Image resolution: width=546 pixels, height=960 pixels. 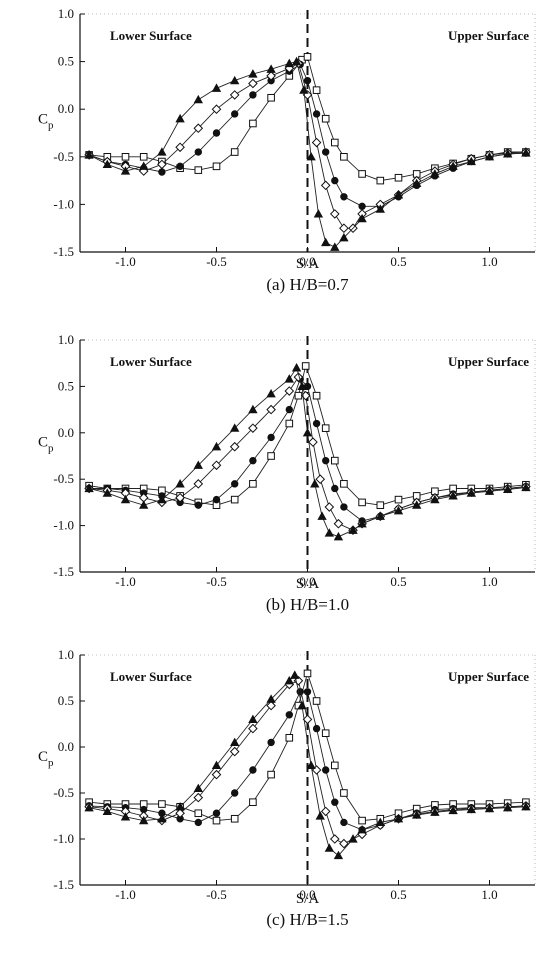 I want to click on x-tick-label: -0.5, so click(x=216, y=581).